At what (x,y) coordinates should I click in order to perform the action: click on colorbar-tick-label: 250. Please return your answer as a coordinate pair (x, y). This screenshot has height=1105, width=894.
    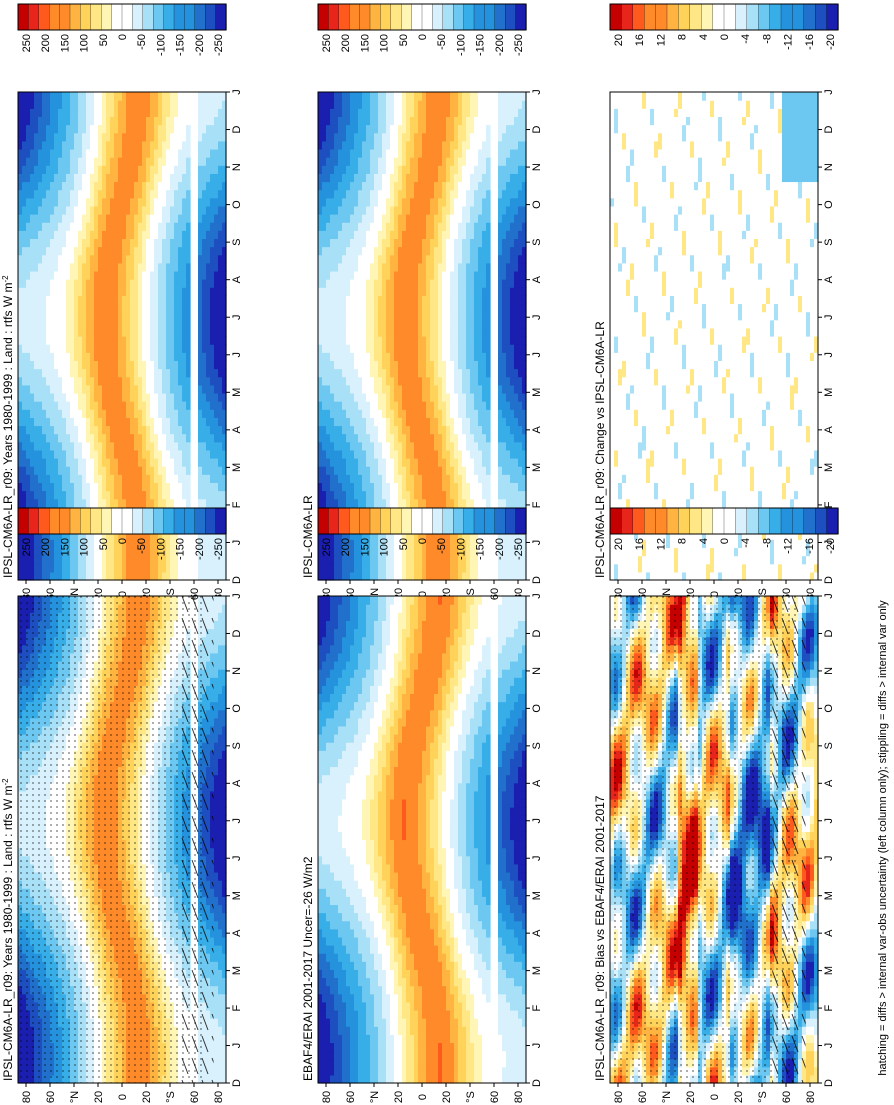
    Looking at the image, I should click on (27, 43).